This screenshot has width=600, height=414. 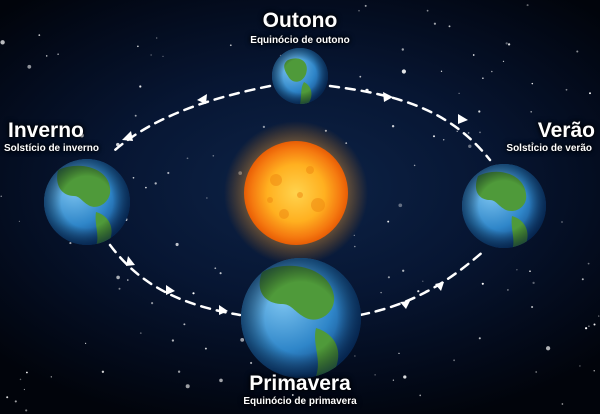 What do you see at coordinates (300, 401) in the screenshot?
I see `spring-subtitle: Equinócio de primavera` at bounding box center [300, 401].